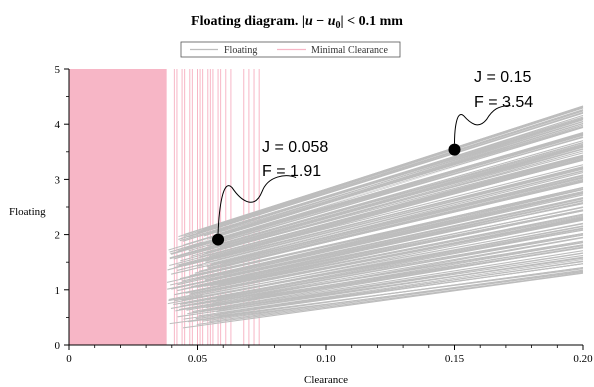 The width and height of the screenshot is (594, 387). What do you see at coordinates (374, 21) in the screenshot?
I see `title-rest: < 0.1 mm` at bounding box center [374, 21].